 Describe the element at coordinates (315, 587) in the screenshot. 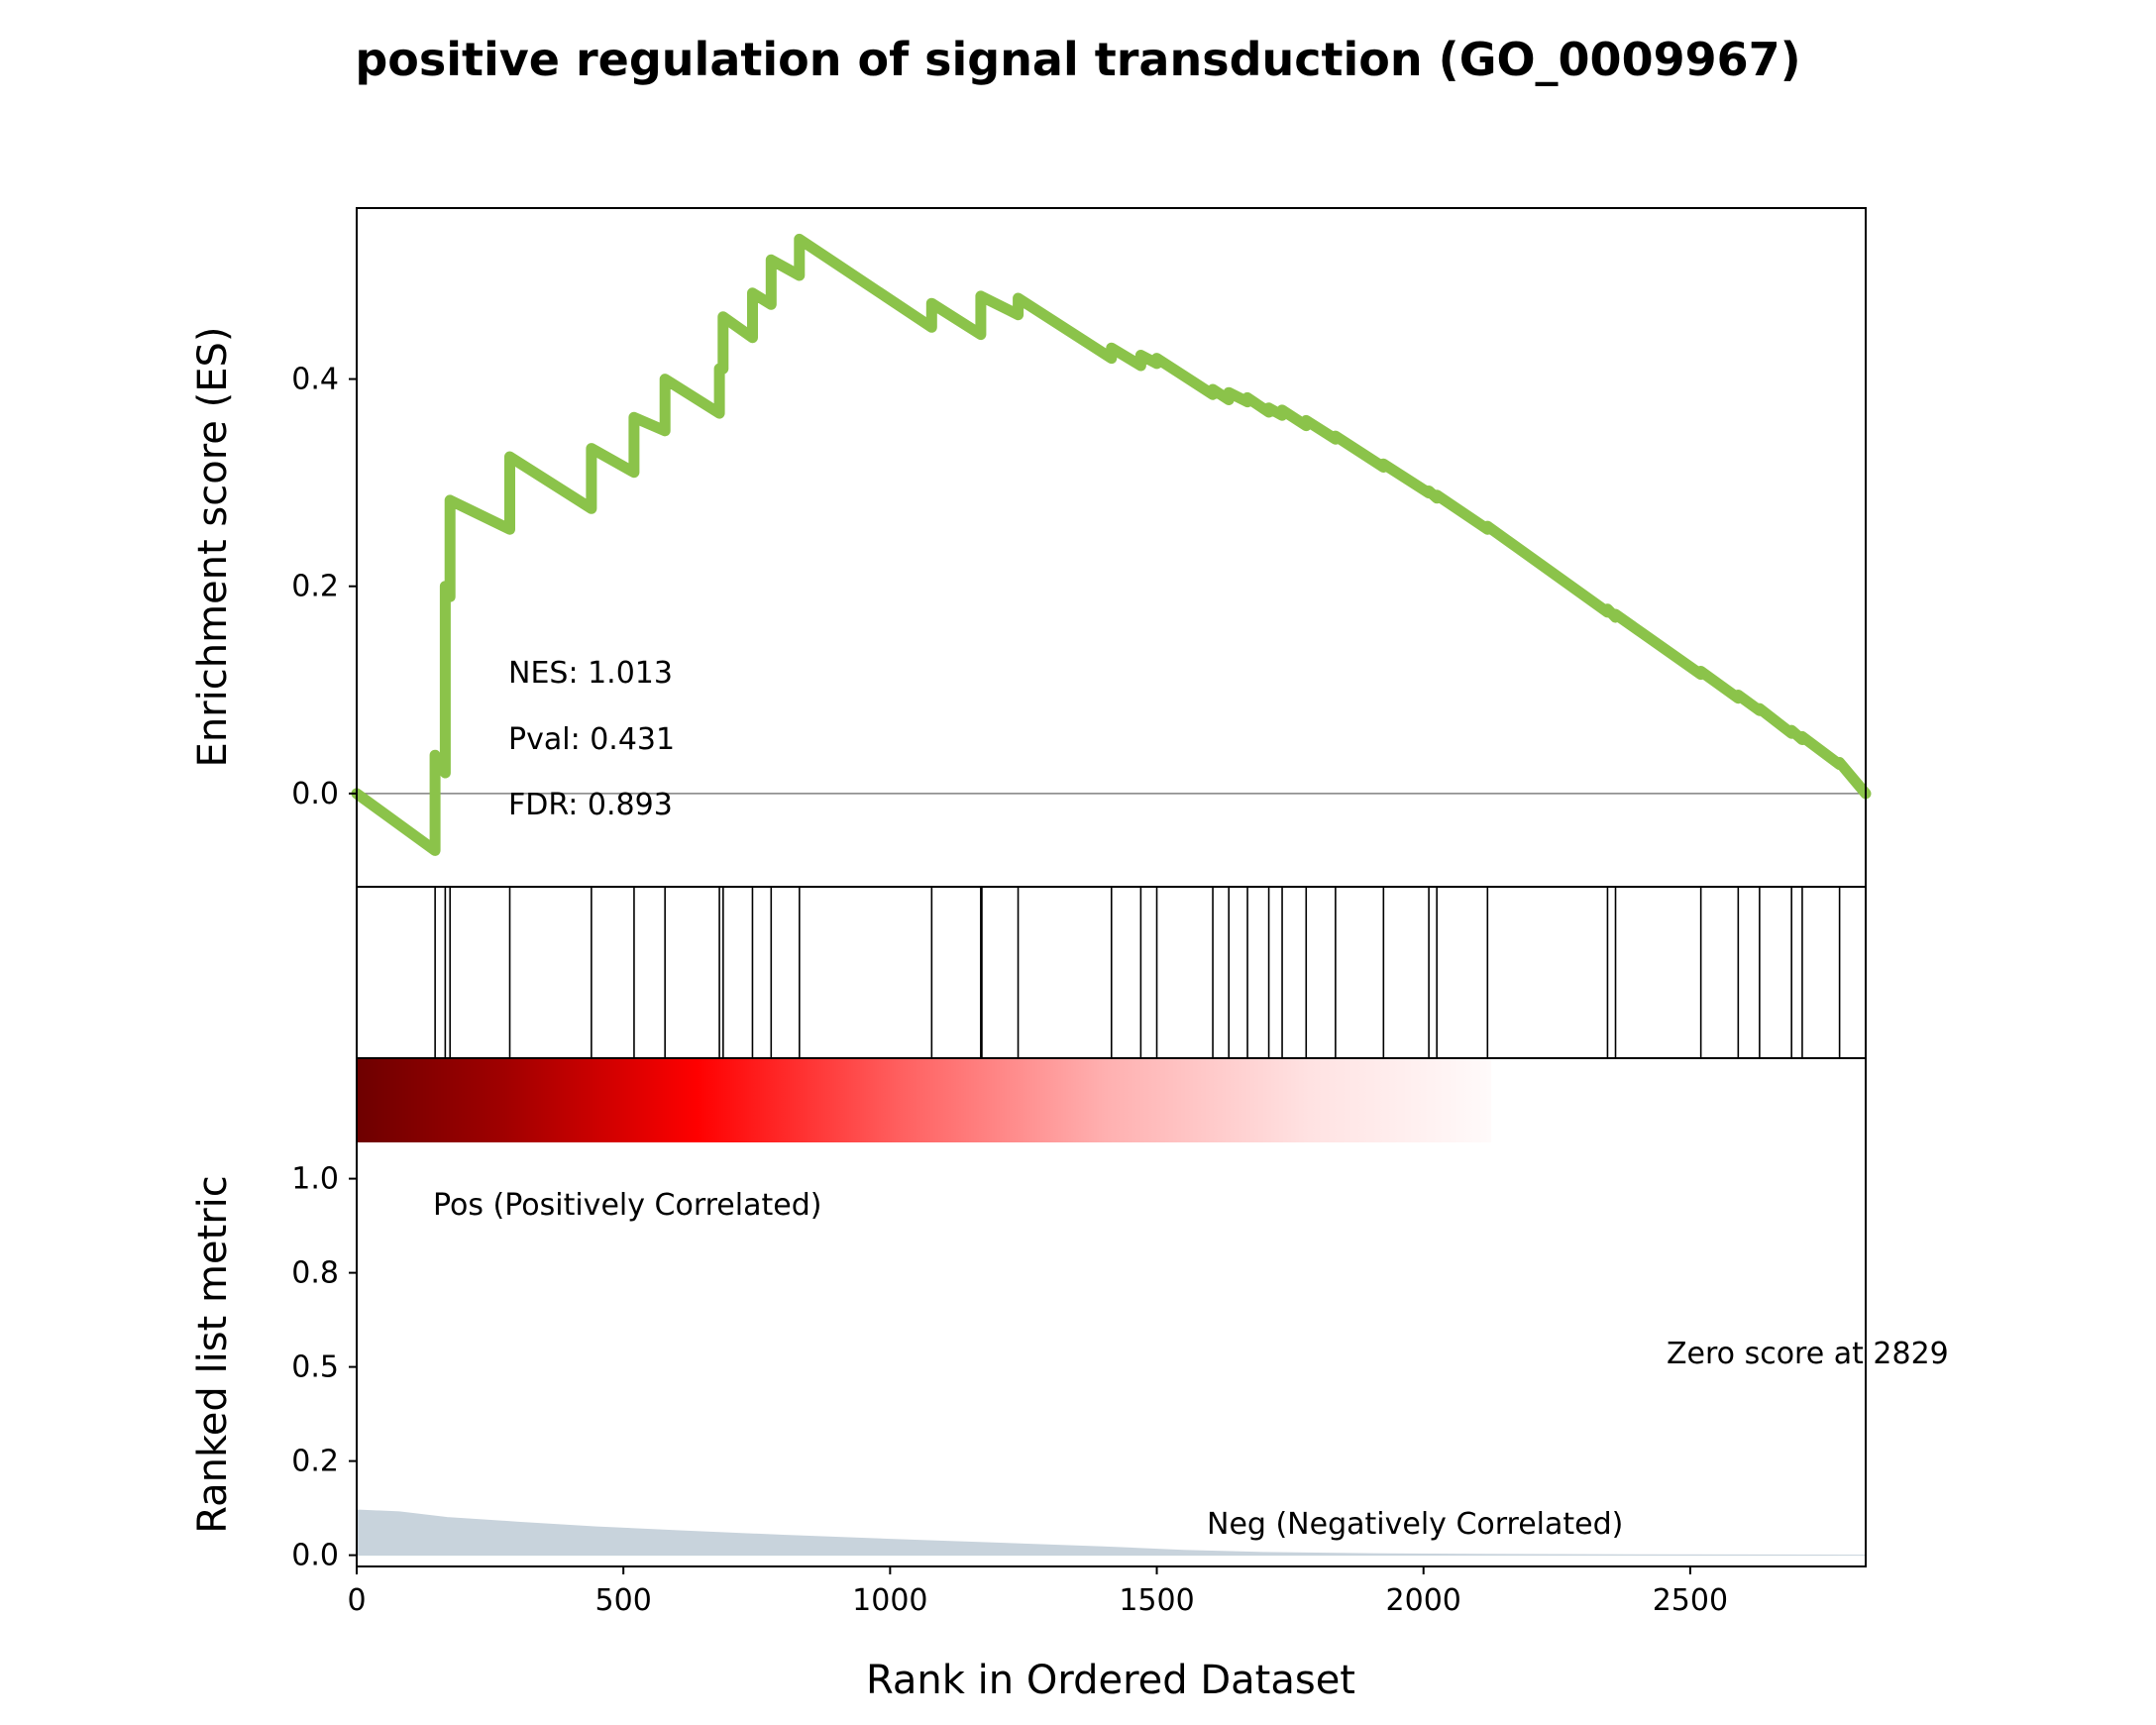

I see `es-y-tick-label: 0.2` at that location.